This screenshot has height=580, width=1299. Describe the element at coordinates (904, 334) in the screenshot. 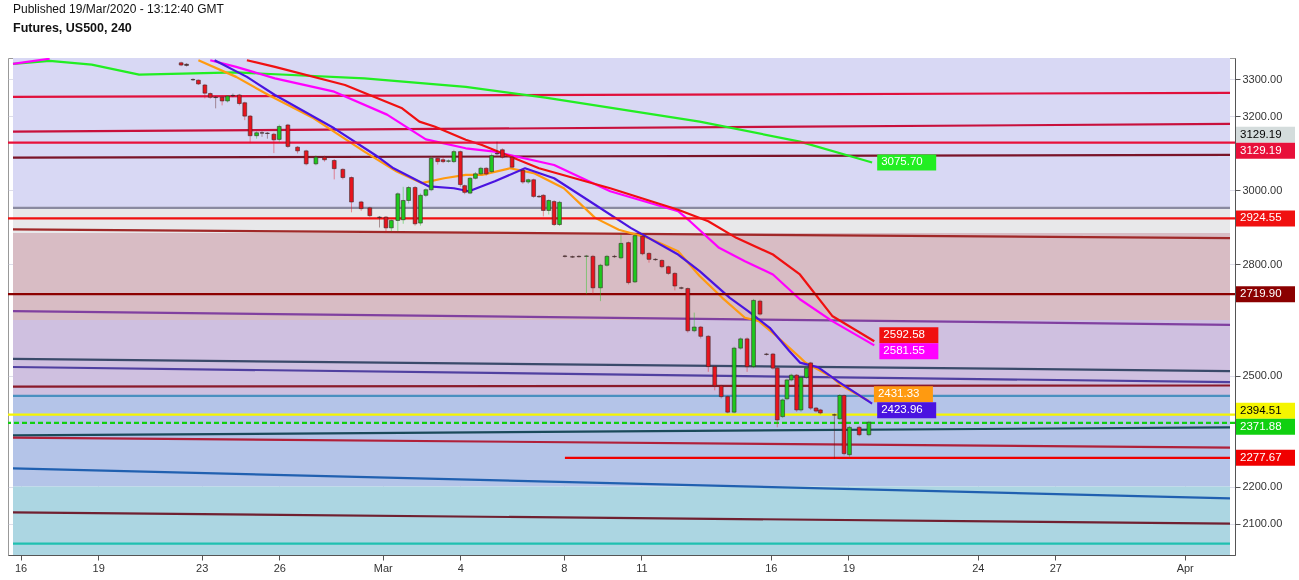

I see `data-label: 2592.58` at that location.